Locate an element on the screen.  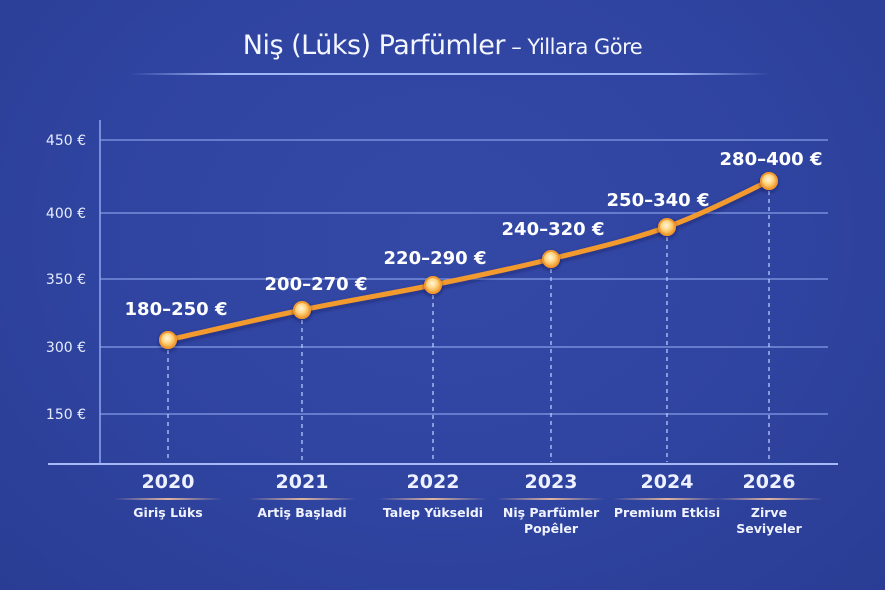
category-description: Premium Etkisi is located at coordinates (667, 512).